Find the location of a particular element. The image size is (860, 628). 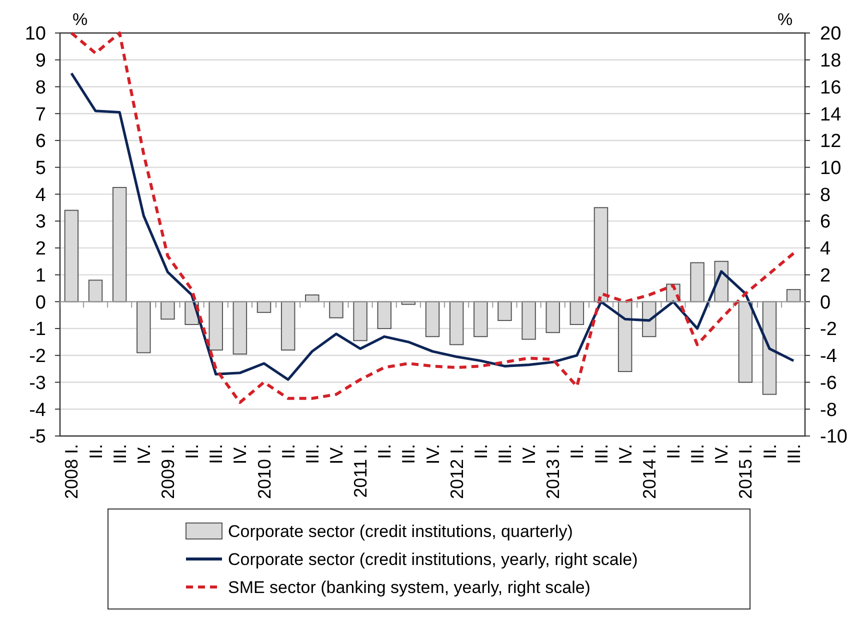

y-tick-label: -5 is located at coordinates (37, 437).